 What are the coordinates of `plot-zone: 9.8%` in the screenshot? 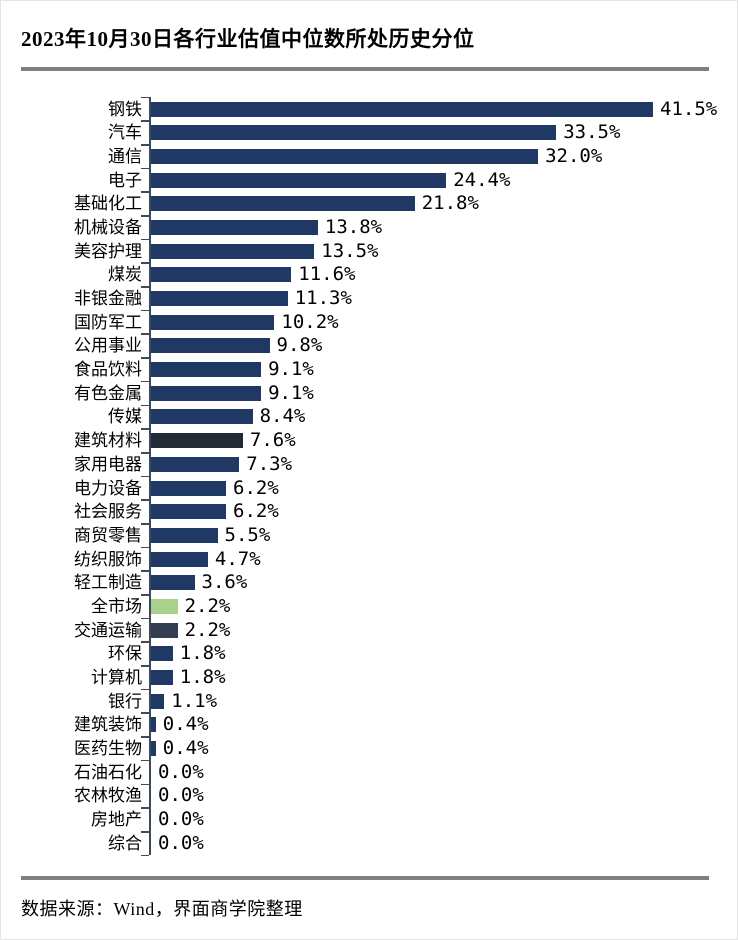 It's located at (430, 346).